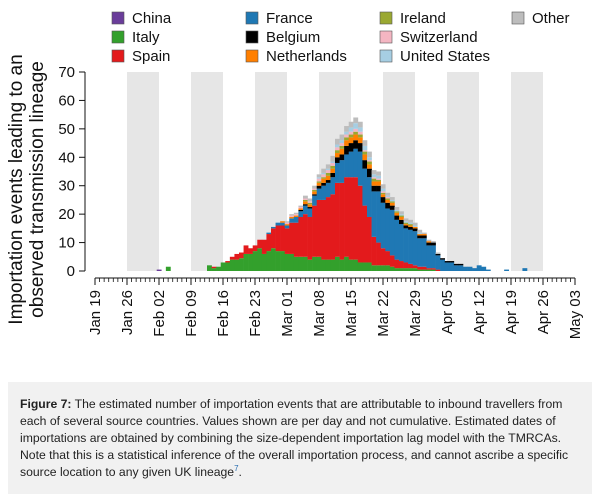  What do you see at coordinates (575, 314) in the screenshot?
I see `x-tick-label: May 03` at bounding box center [575, 314].